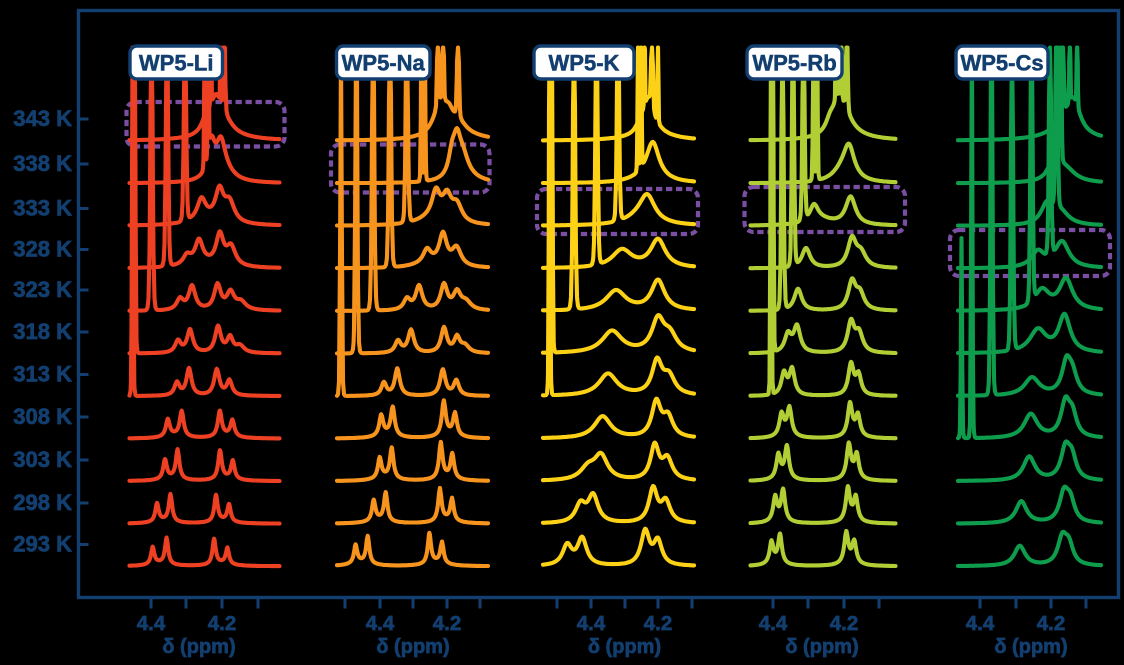 The height and width of the screenshot is (665, 1124). What do you see at coordinates (42, 374) in the screenshot?
I see `svg-text: 313 K` at bounding box center [42, 374].